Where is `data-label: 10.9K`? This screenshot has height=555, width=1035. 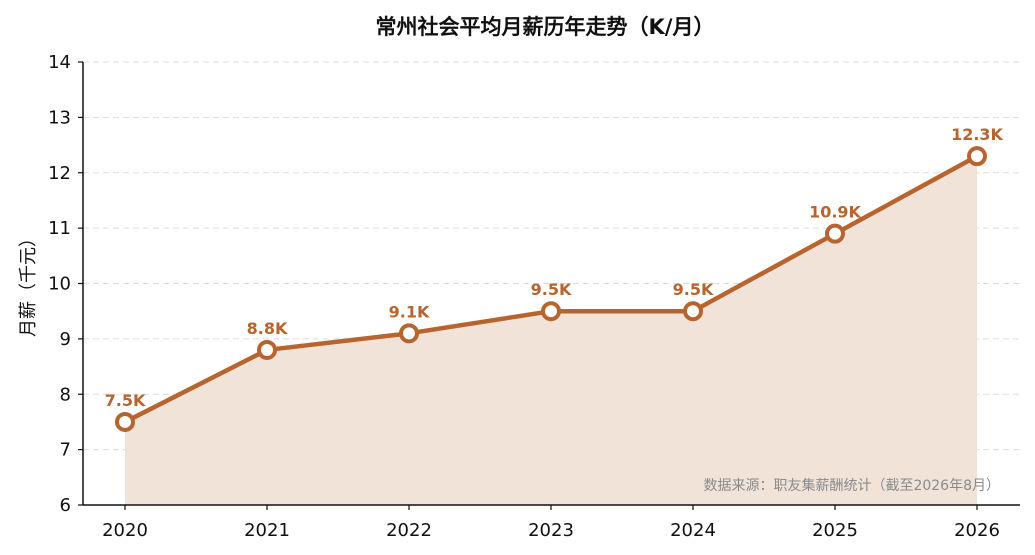 data-label: 10.9K is located at coordinates (835, 212).